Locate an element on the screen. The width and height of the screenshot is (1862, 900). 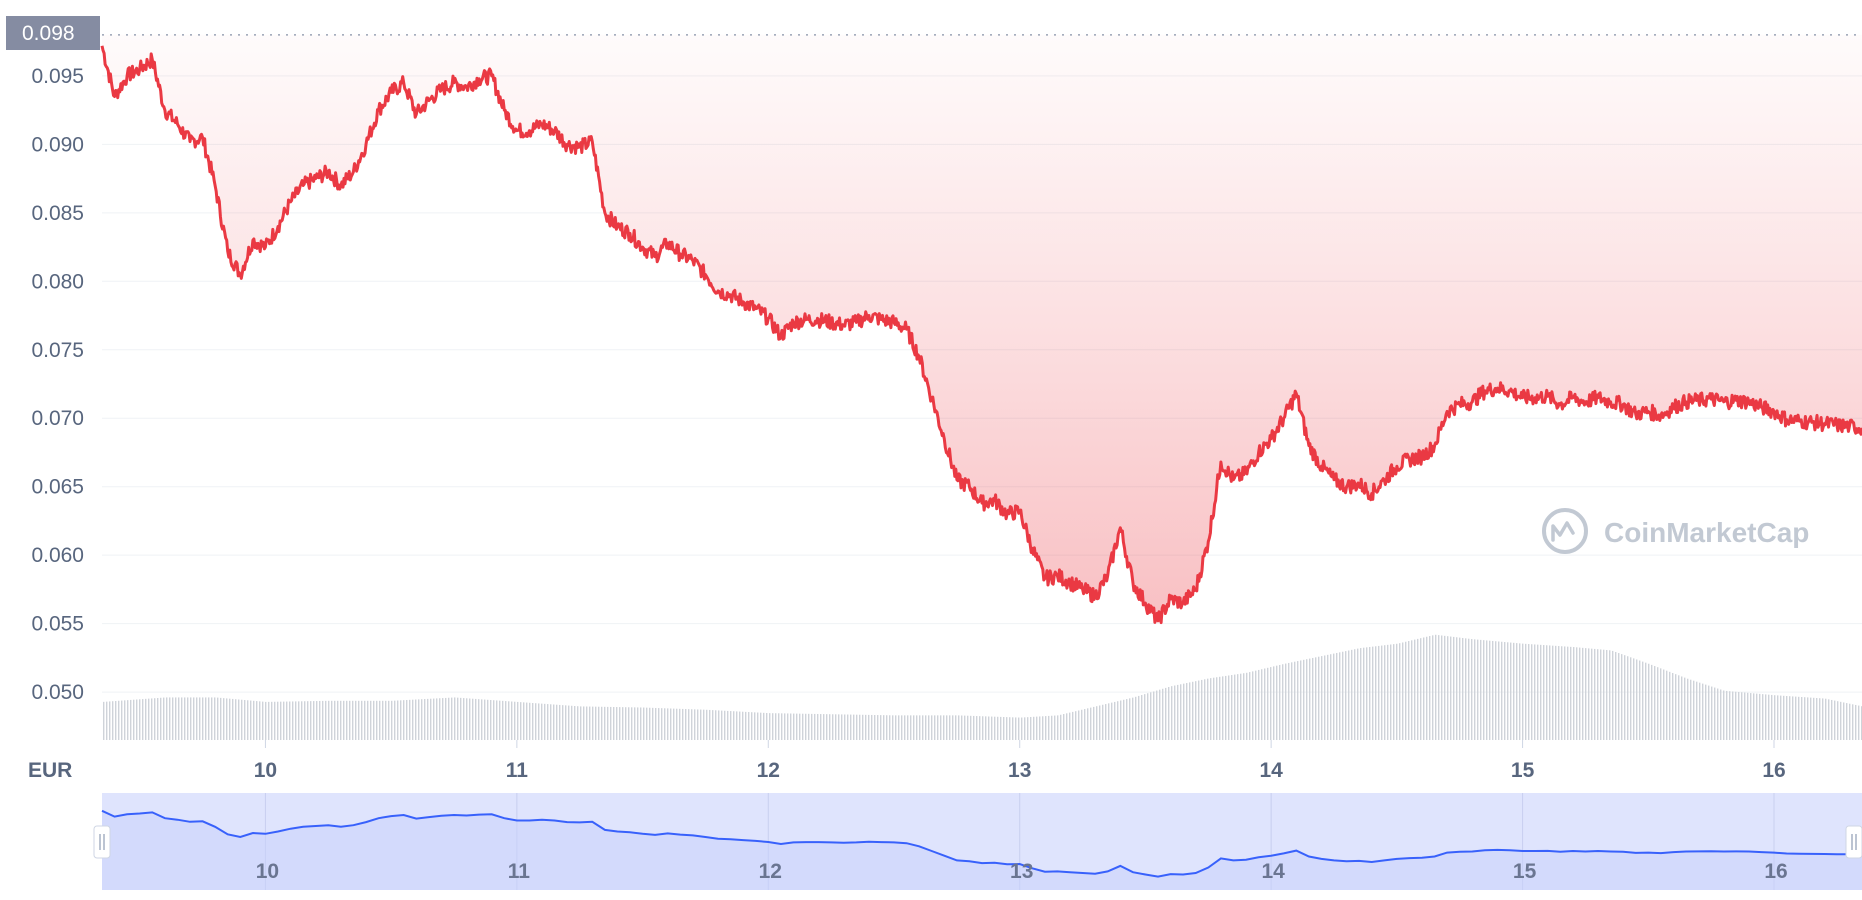
navigator-tick-label: 16 is located at coordinates (1775, 871).